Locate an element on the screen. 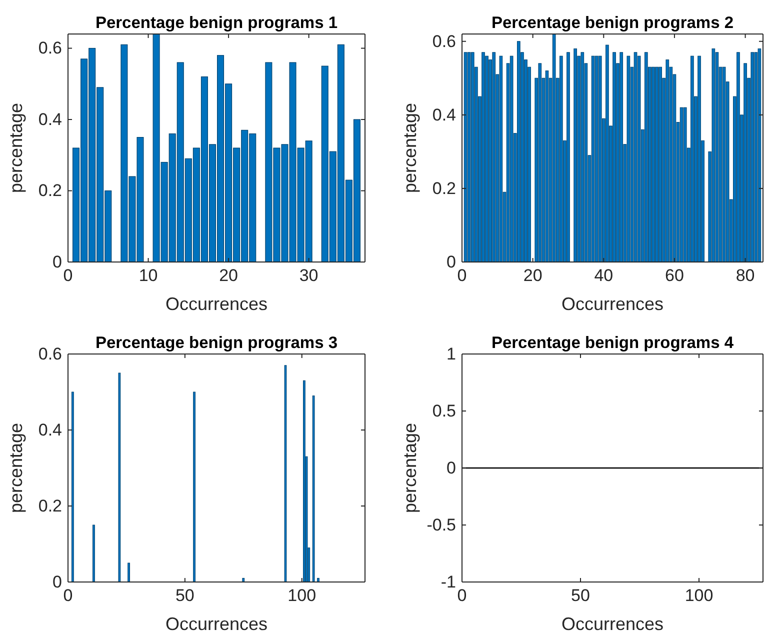  chart-title: Percentage benign programs 3 is located at coordinates (216, 343).